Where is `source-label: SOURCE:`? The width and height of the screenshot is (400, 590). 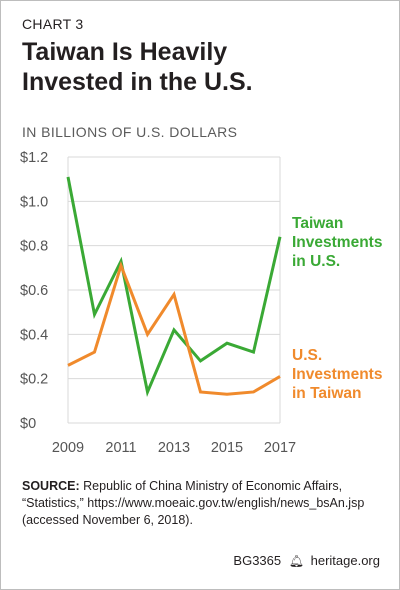 source-label: SOURCE: is located at coordinates (51, 486).